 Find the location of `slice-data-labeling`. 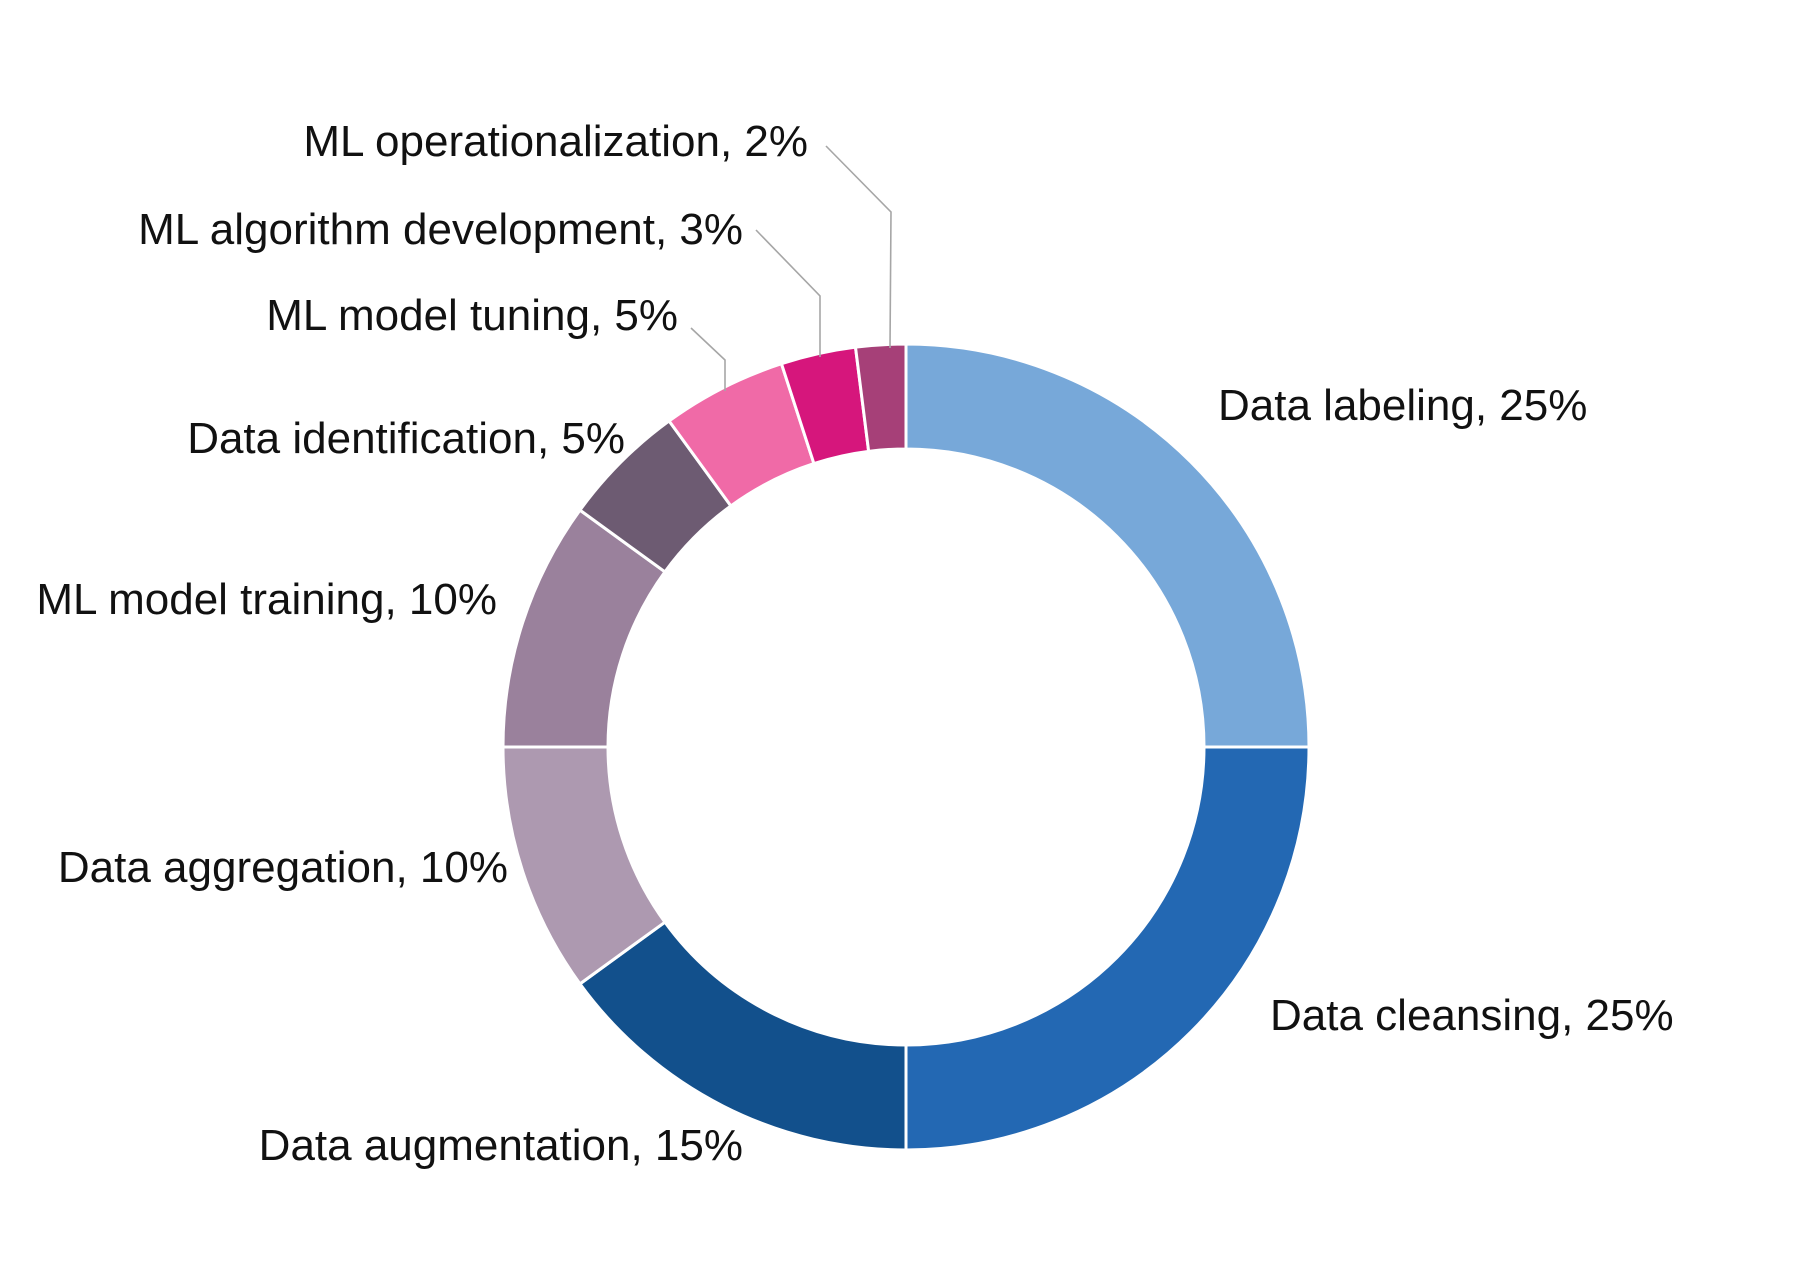

slice-data-labeling is located at coordinates (1107, 545).